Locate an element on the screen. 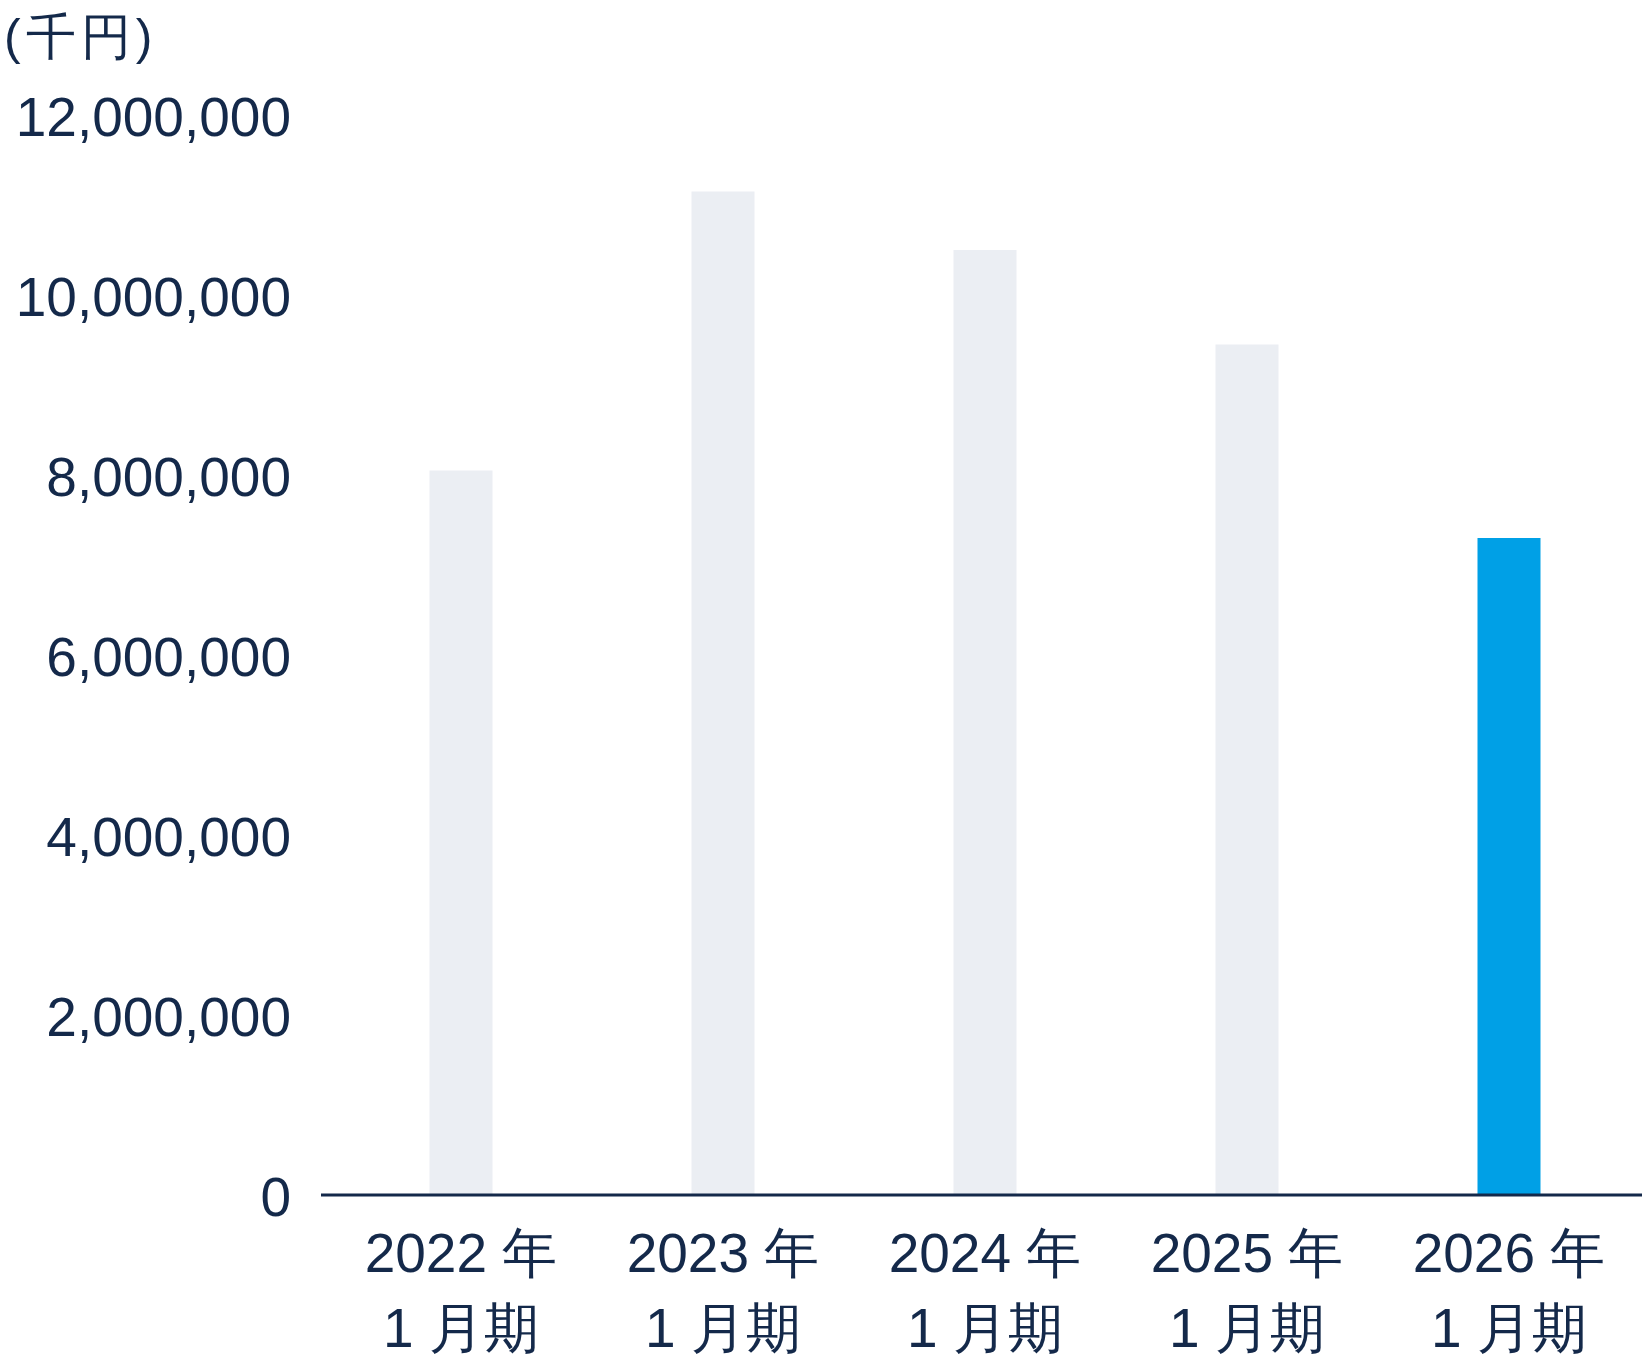 The width and height of the screenshot is (1642, 1365). x-tick-label: 2022 年 1 月期 is located at coordinates (461, 1290).